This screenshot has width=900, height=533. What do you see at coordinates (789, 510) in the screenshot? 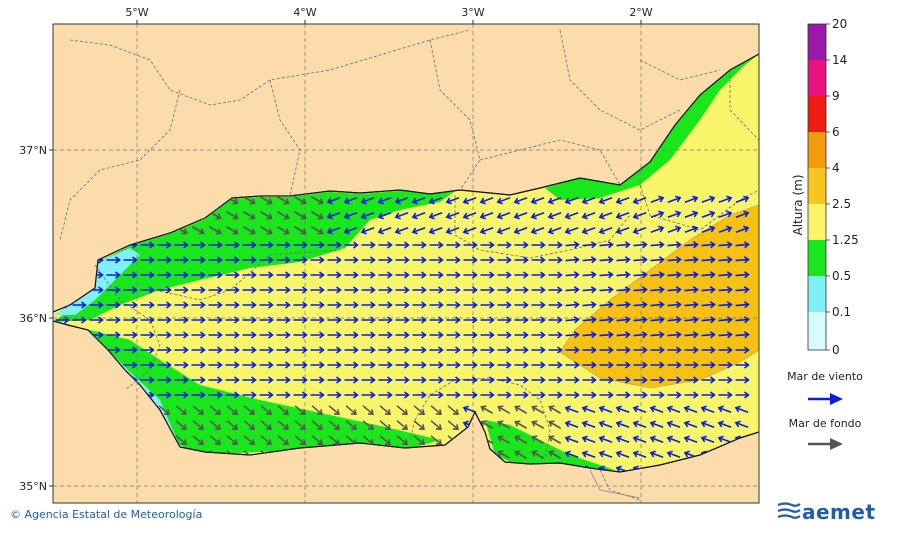
I see `aemet-logo-icon` at bounding box center [789, 510].